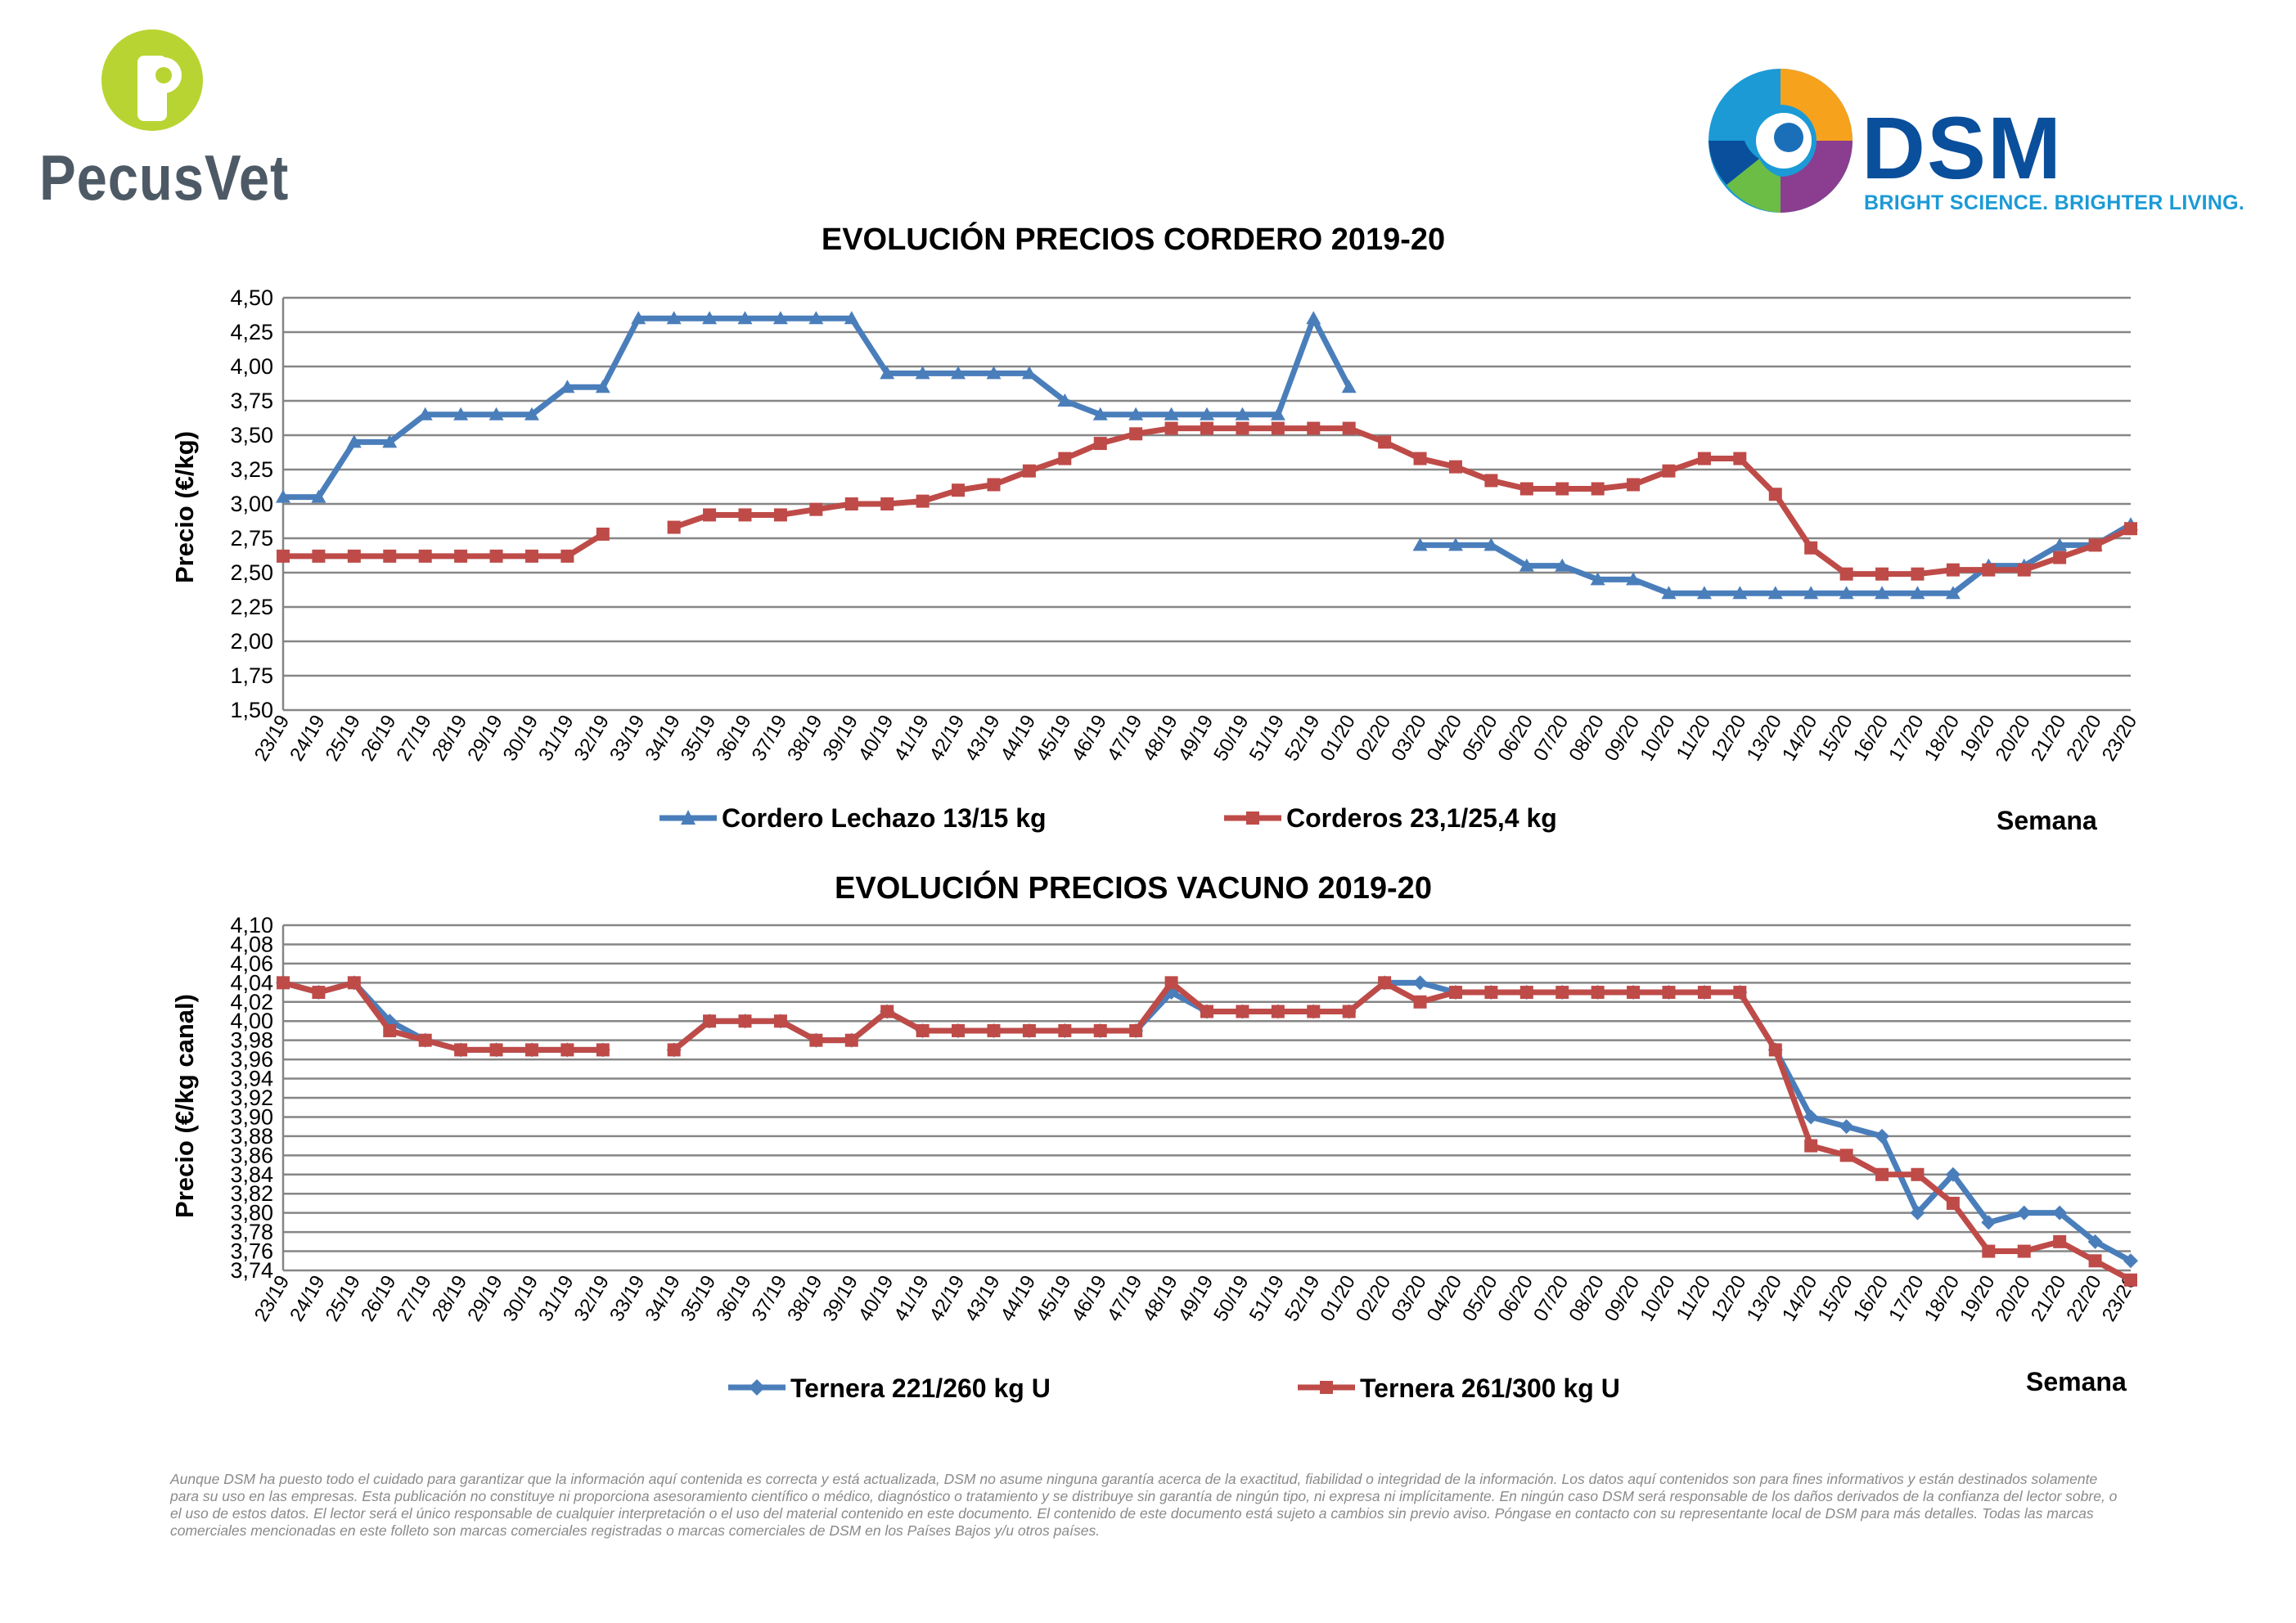 The image size is (2296, 1623). I want to click on x-tick-label: 26/19, so click(378, 1299).